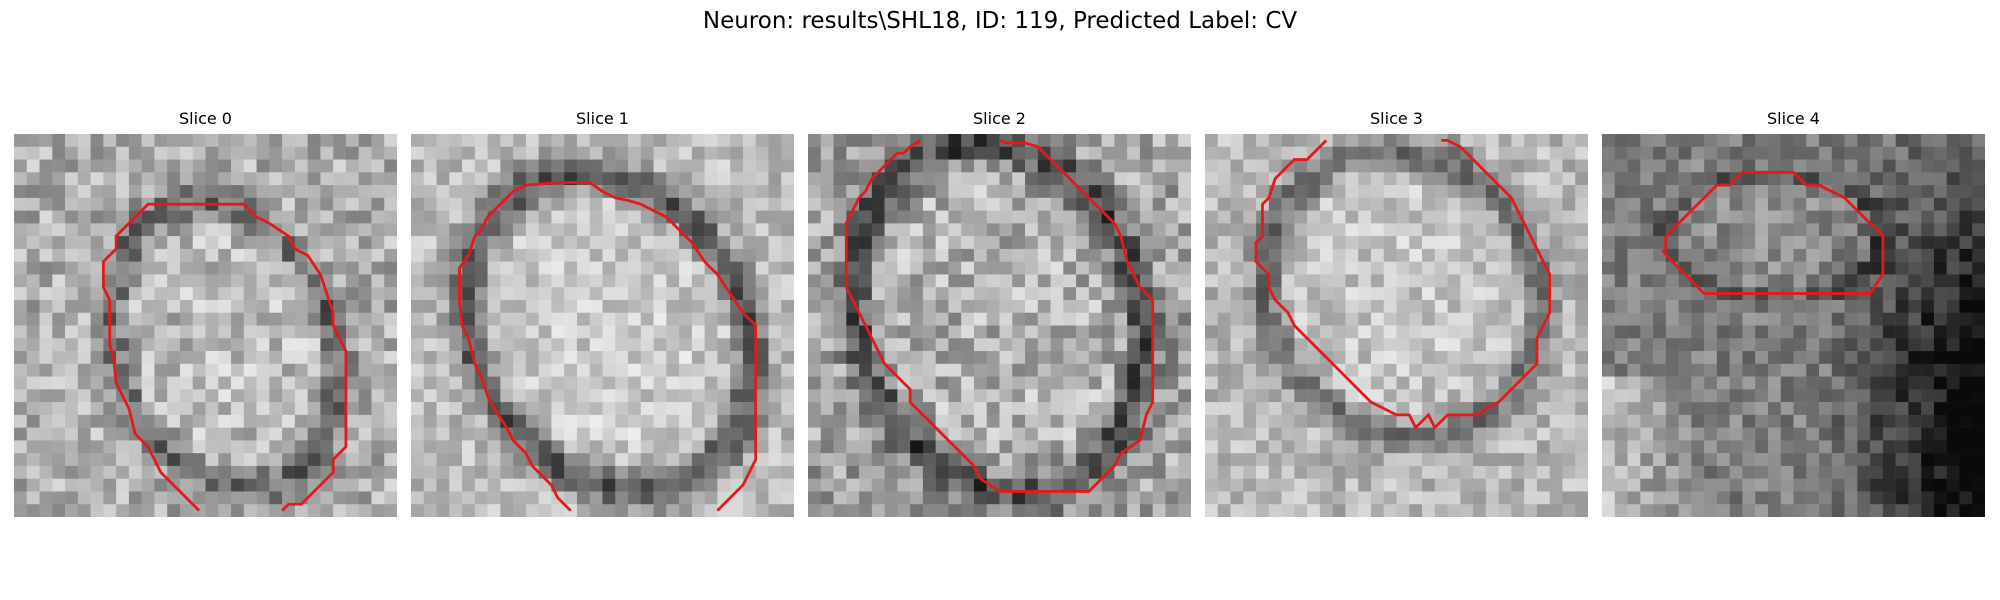  I want to click on slice-image, so click(602, 325).